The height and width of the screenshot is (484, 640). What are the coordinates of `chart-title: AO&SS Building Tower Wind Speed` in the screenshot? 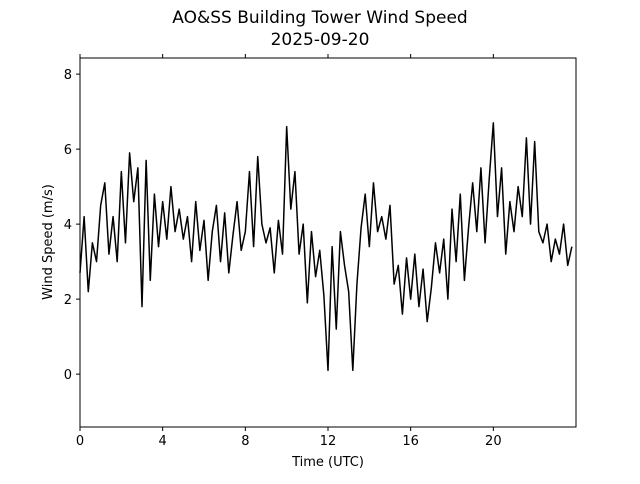 It's located at (319, 18).